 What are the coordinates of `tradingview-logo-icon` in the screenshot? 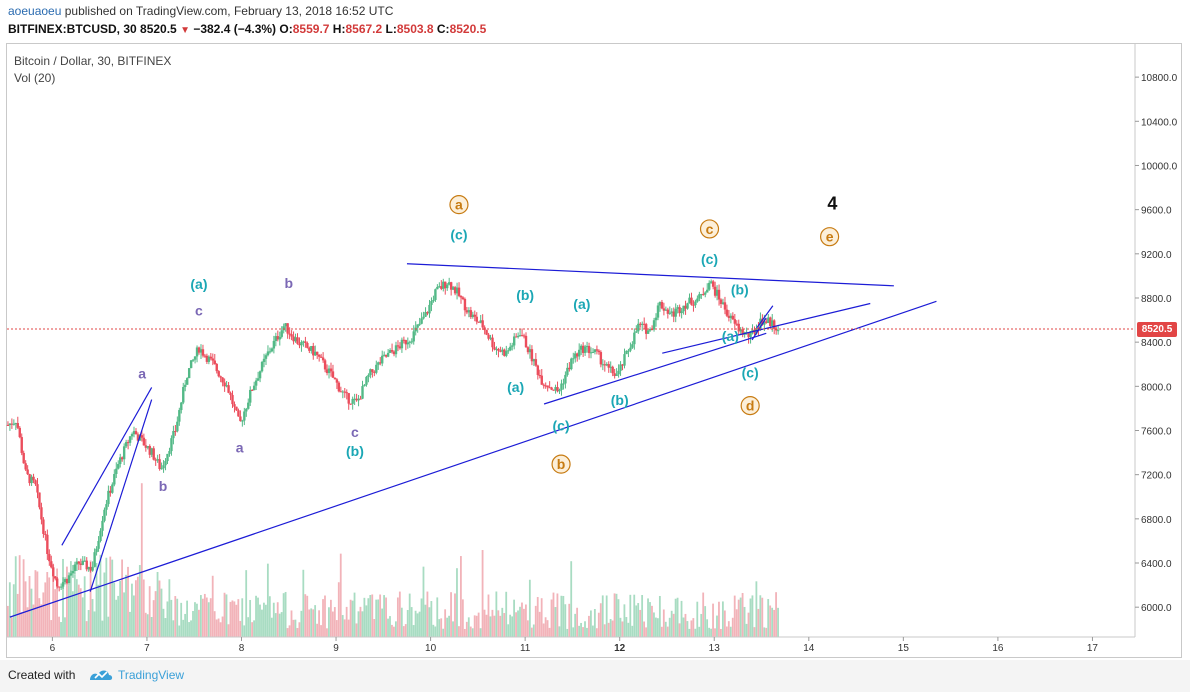 It's located at (101, 677).